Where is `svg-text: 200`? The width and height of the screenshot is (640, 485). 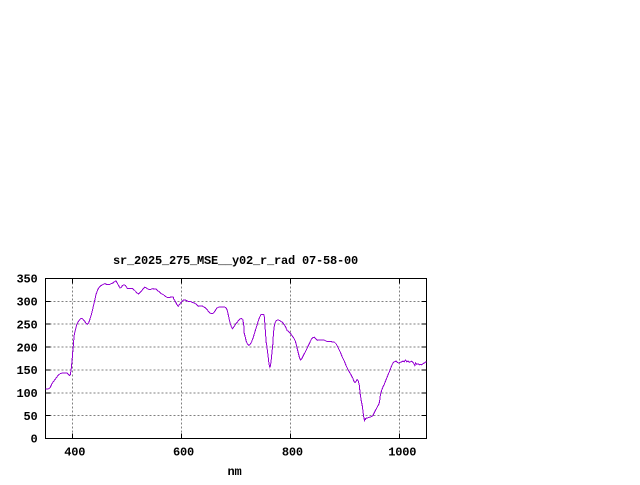 svg-text: 200 is located at coordinates (26, 348).